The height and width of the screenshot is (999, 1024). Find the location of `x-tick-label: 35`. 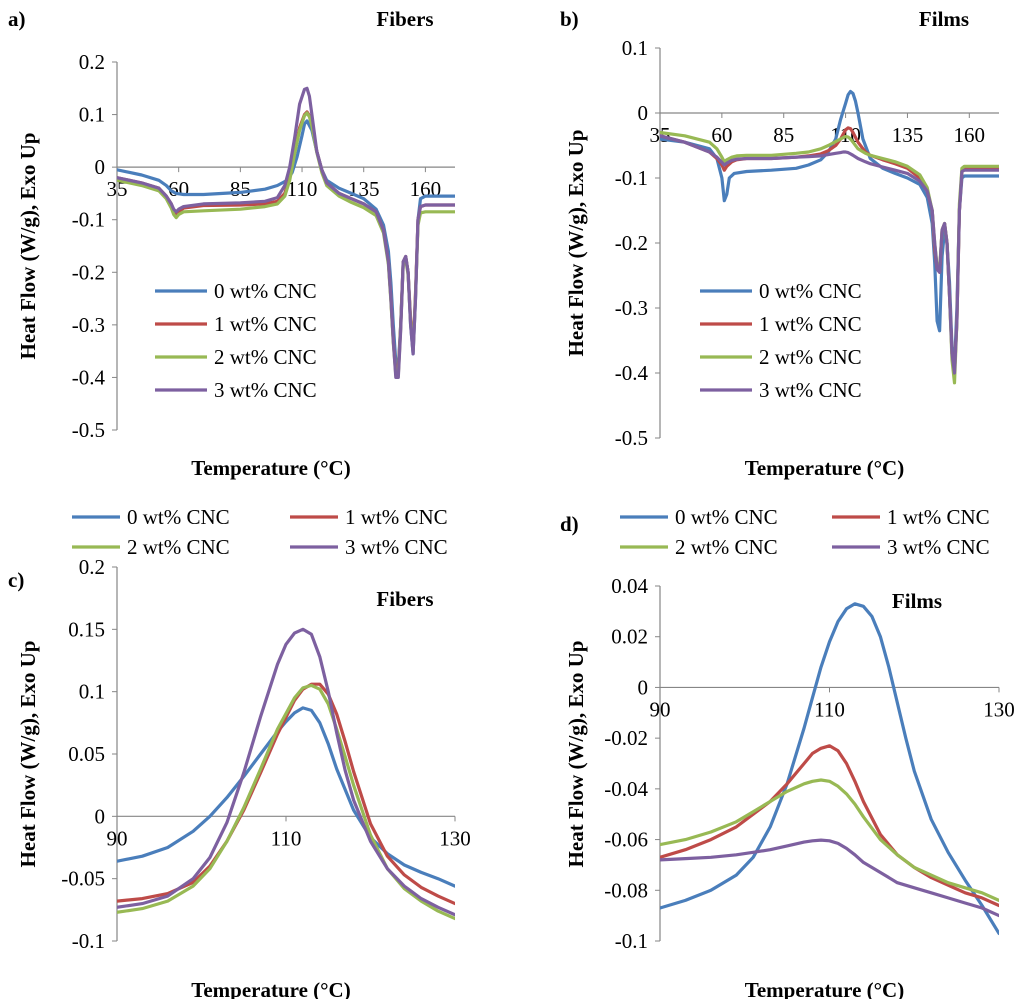

x-tick-label: 35 is located at coordinates (117, 189).